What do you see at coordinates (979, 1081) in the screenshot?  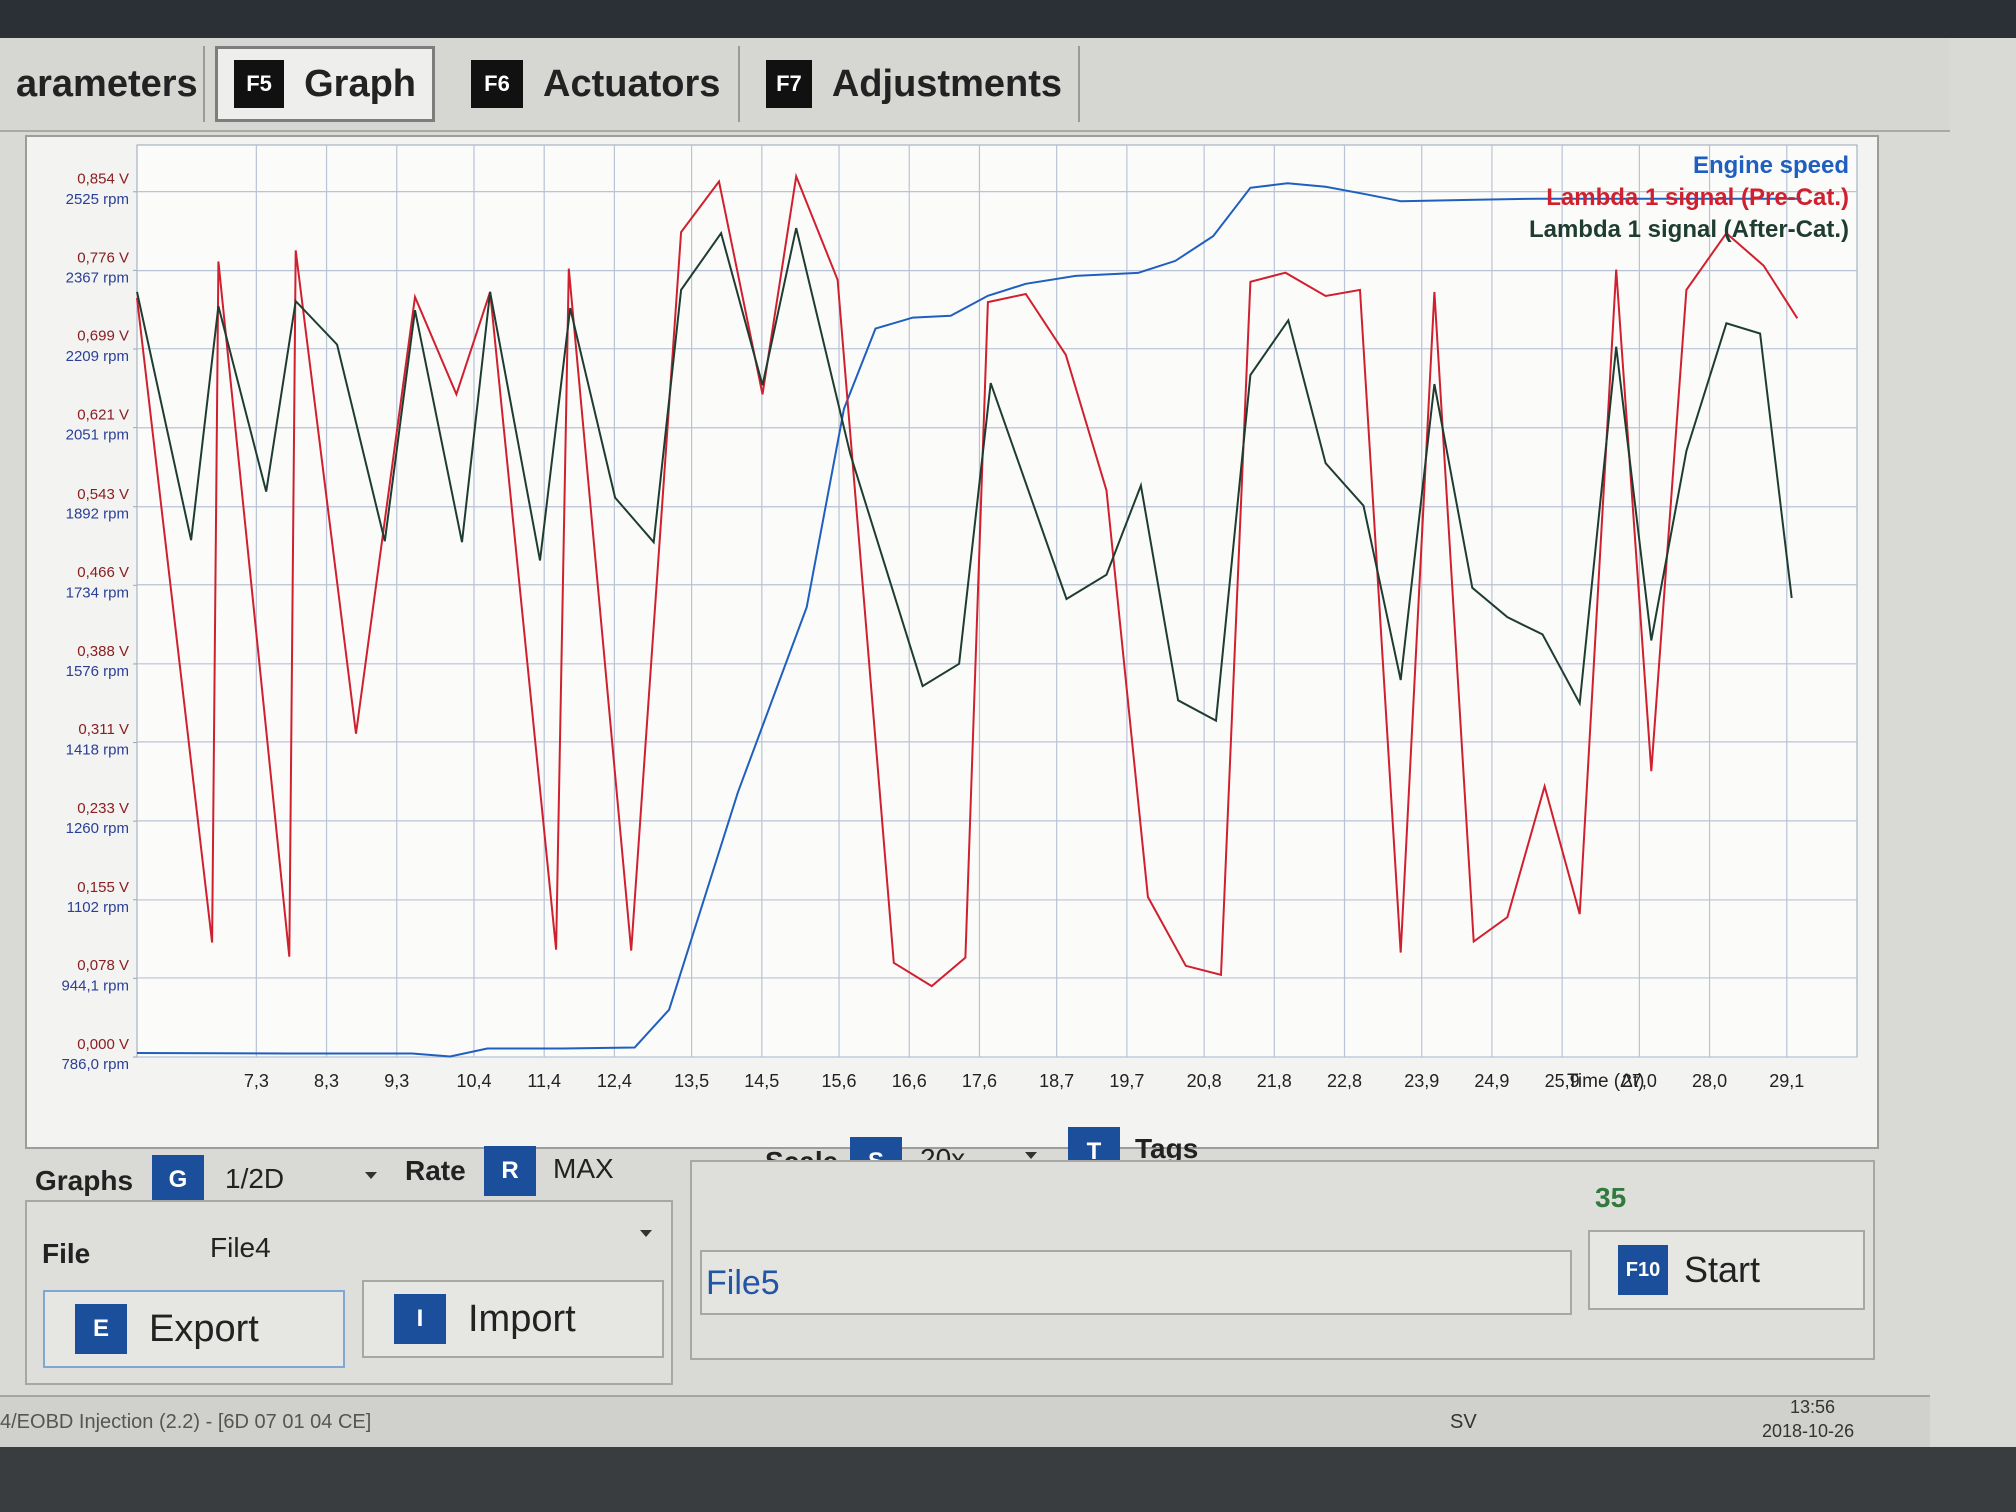 I see `x-tick-label: 17,6` at bounding box center [979, 1081].